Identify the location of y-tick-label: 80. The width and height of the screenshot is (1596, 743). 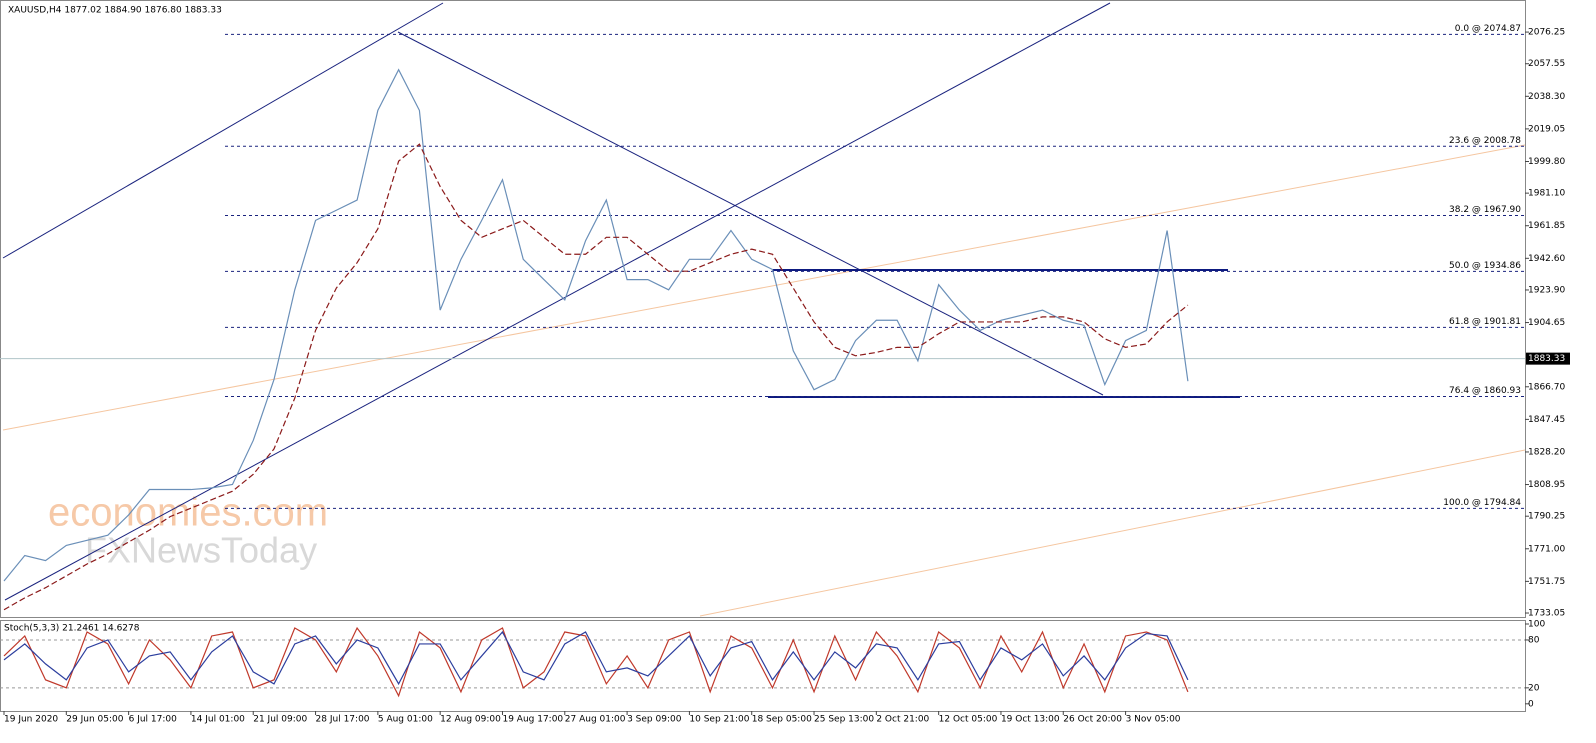
(1534, 640).